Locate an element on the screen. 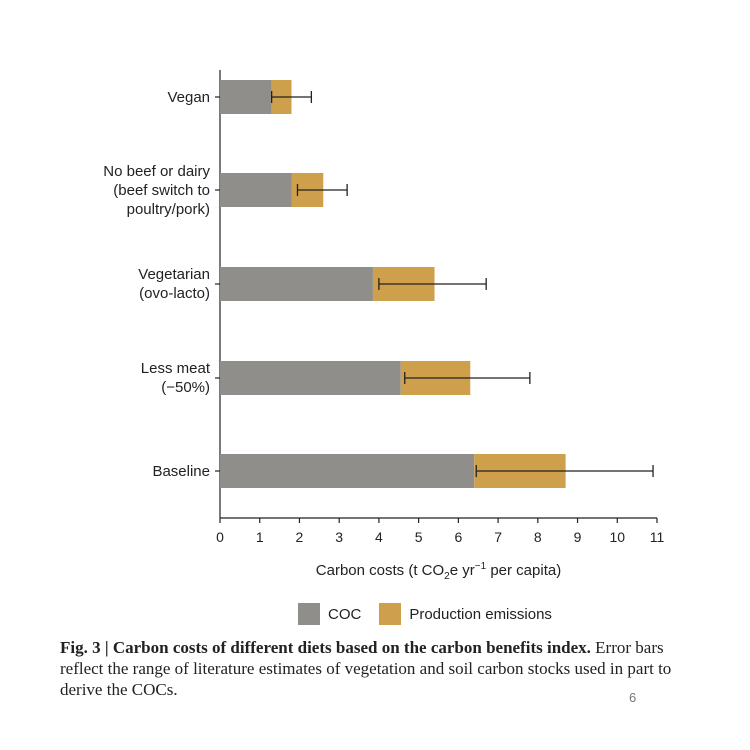  category-label-line: (ovo-lacto) is located at coordinates (174, 293).